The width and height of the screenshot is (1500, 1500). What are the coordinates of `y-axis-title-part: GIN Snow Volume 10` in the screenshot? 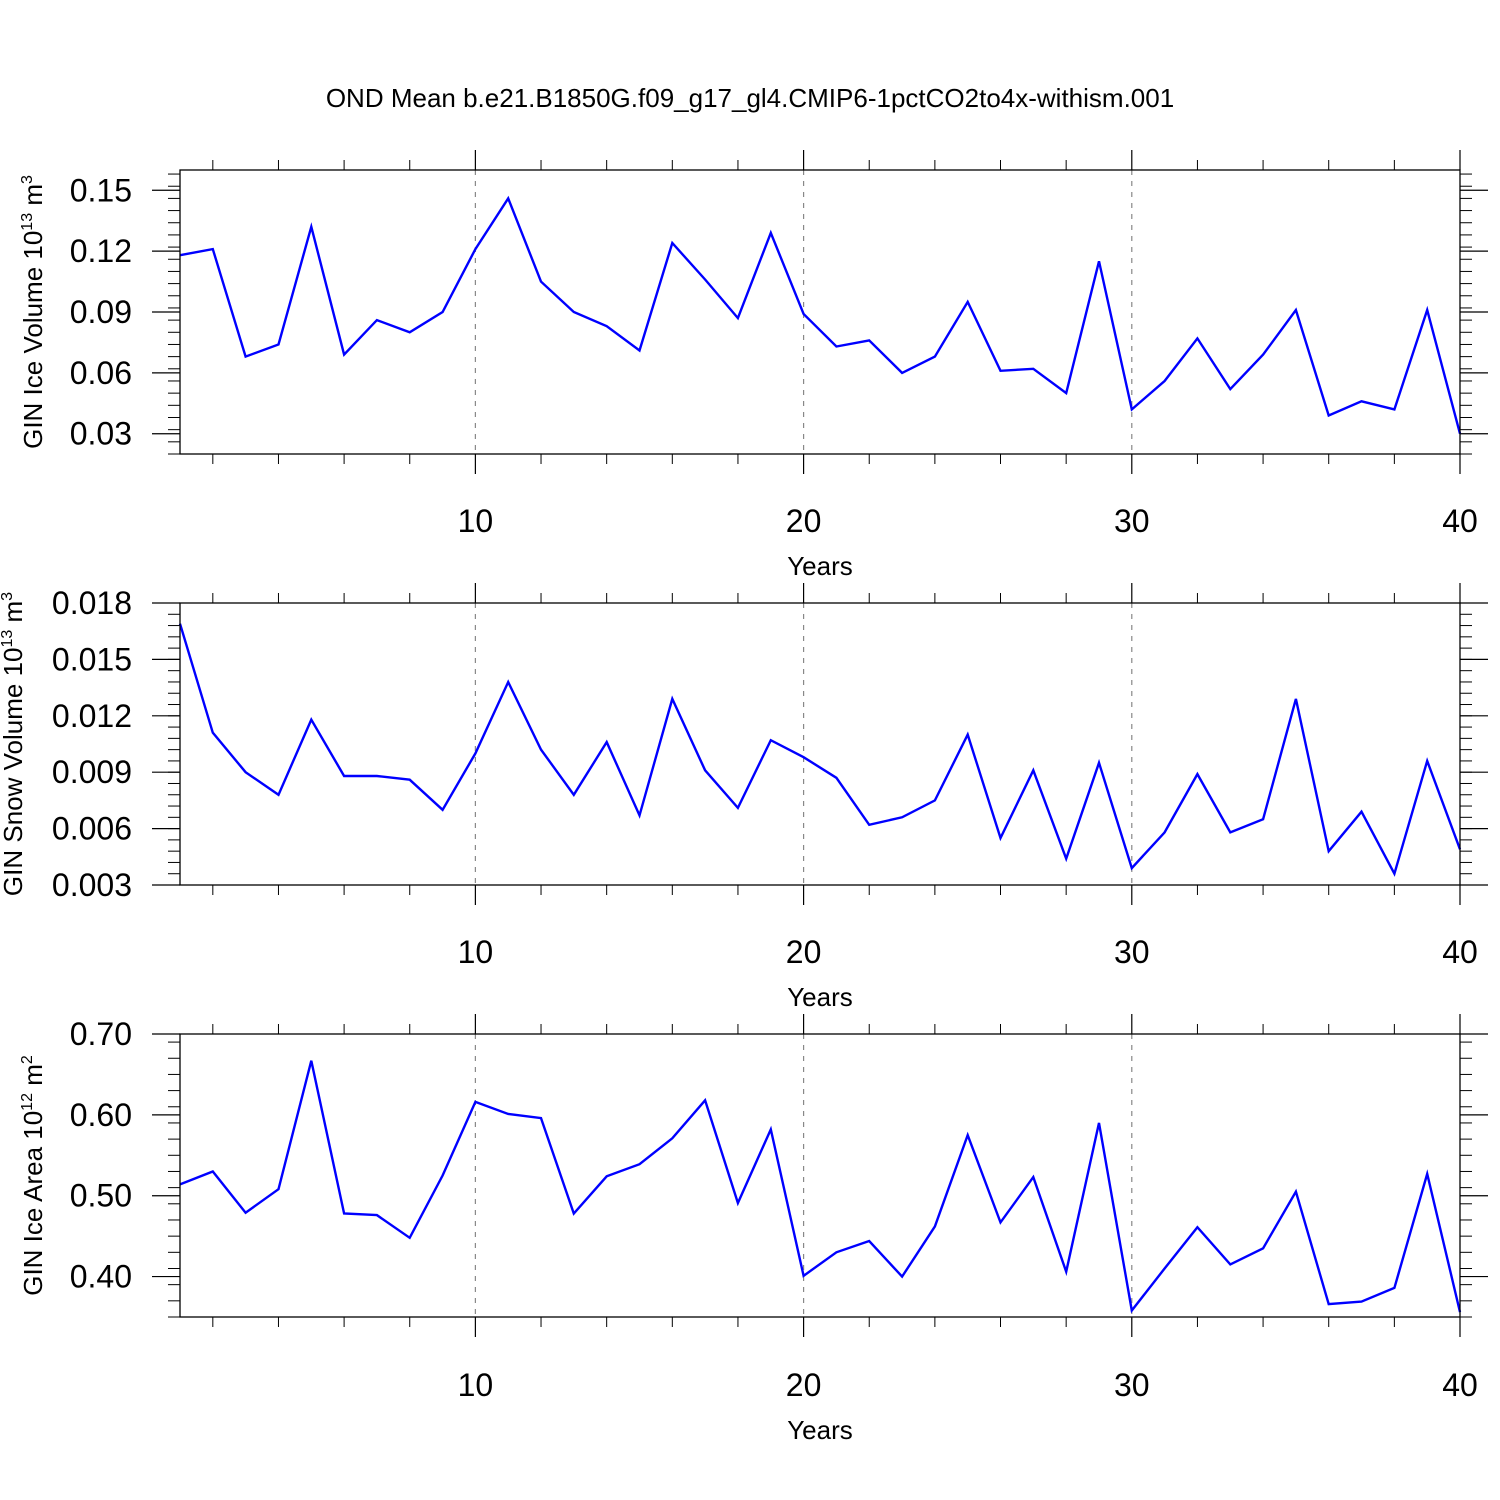 It's located at (14, 772).